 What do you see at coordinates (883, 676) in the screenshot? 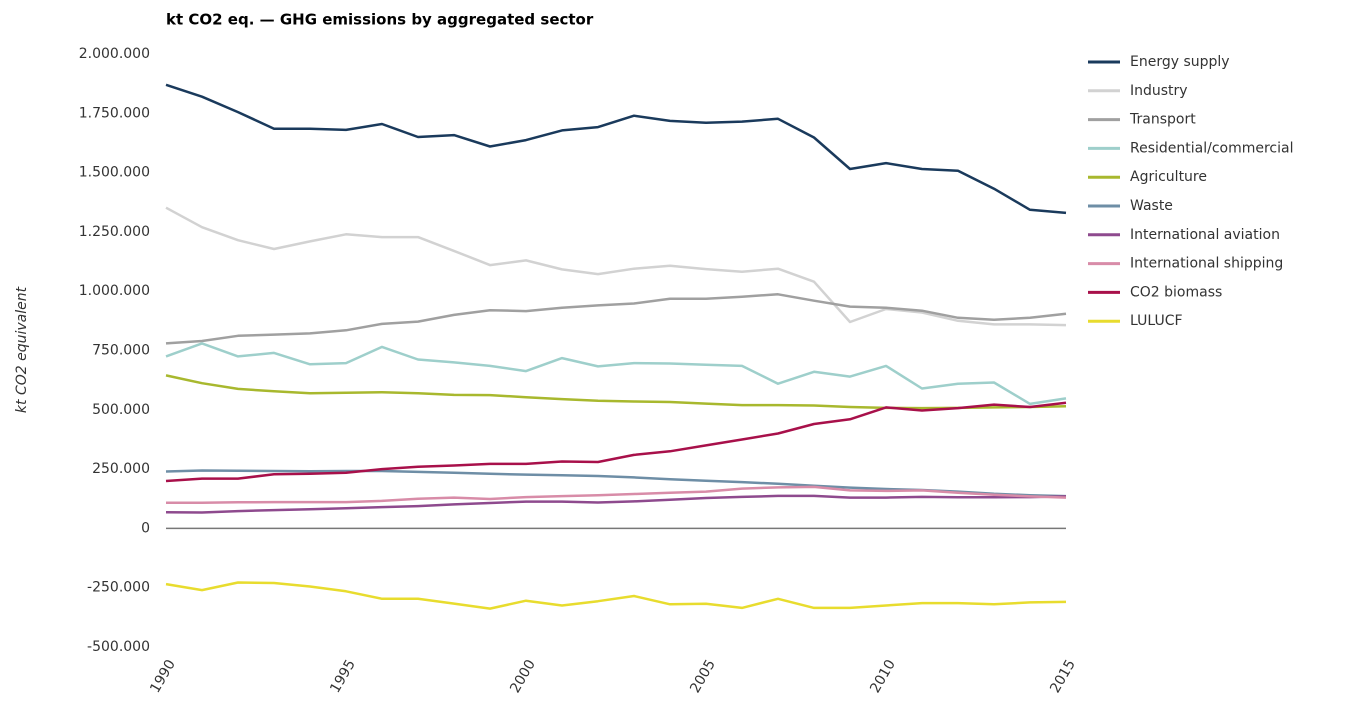
I see `x-tick-label: 2010` at bounding box center [883, 676].